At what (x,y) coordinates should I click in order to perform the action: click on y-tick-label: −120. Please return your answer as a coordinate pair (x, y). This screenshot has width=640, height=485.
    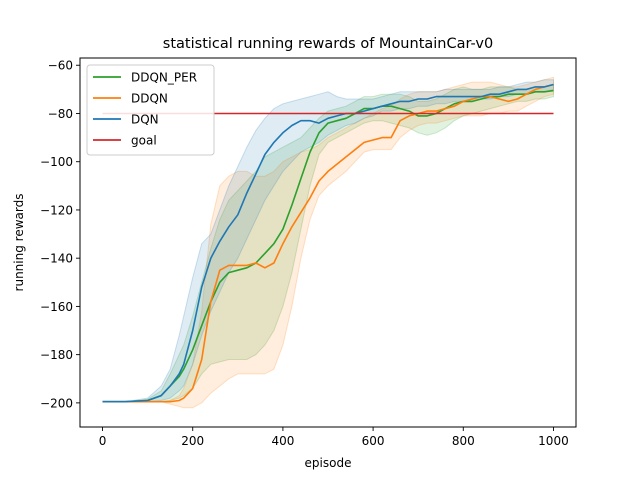
    Looking at the image, I should click on (56, 210).